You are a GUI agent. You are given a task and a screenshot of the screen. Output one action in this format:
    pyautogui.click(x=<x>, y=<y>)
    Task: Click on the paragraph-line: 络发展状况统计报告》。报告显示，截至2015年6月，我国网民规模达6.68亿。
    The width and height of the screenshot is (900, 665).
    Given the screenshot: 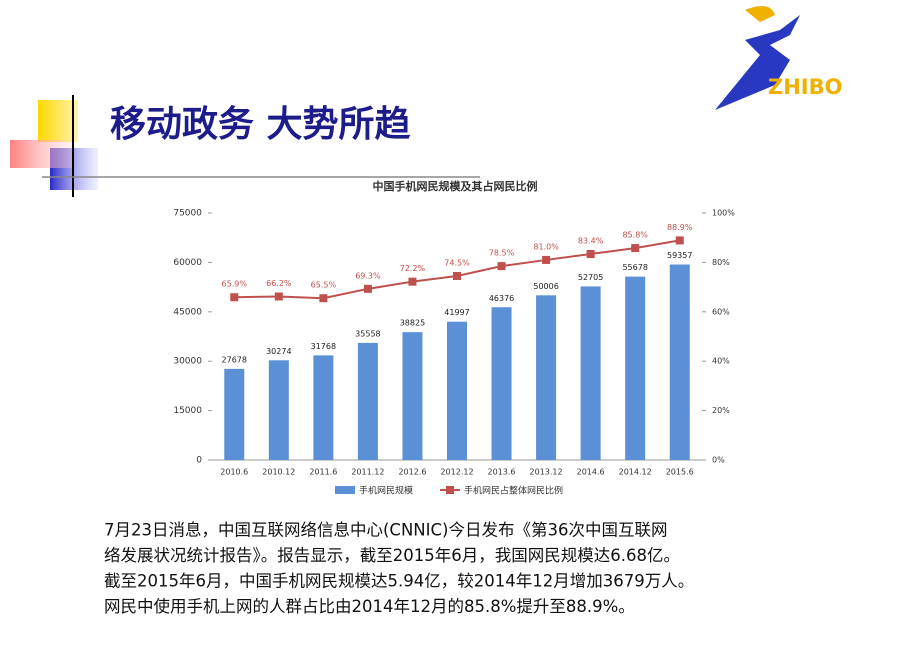 What is the action you would take?
    pyautogui.click(x=392, y=555)
    